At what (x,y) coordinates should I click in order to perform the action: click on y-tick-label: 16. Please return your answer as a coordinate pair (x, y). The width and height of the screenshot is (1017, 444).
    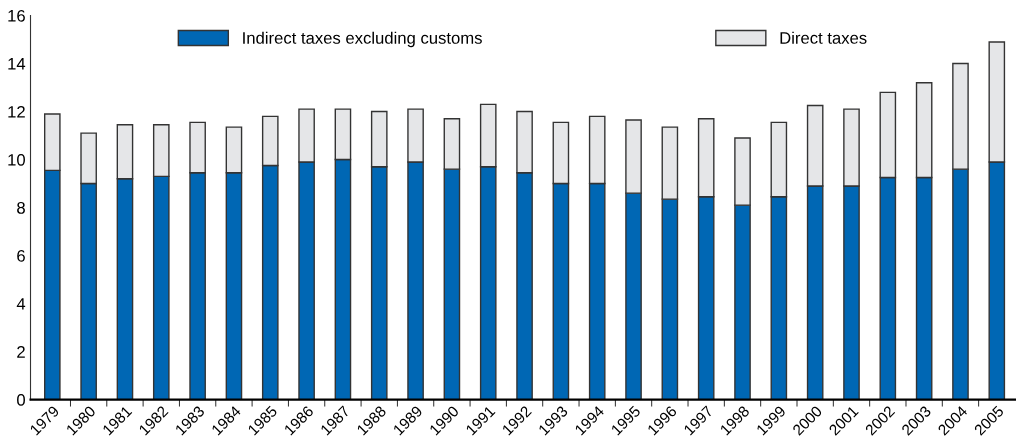
    Looking at the image, I should click on (16, 15).